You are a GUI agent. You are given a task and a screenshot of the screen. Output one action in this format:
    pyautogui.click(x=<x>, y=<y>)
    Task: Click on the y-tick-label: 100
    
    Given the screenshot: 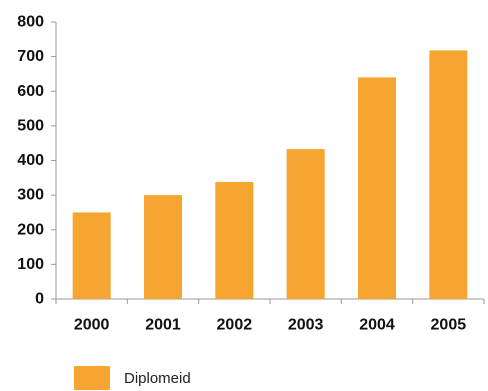 What is the action you would take?
    pyautogui.click(x=30, y=264)
    